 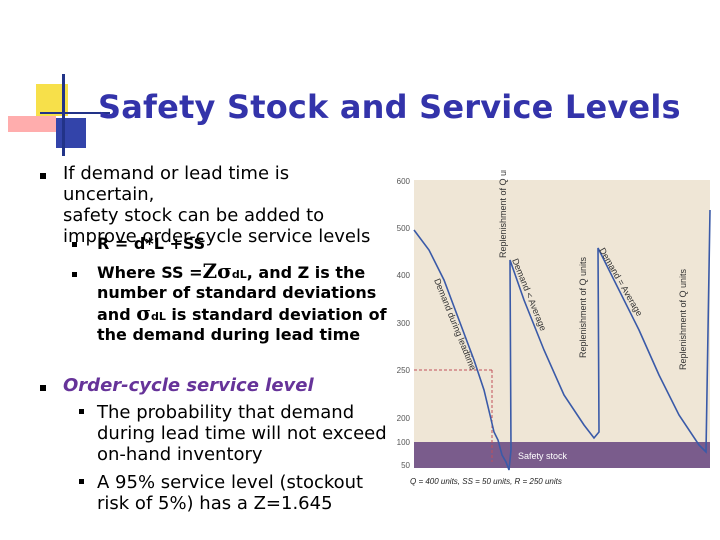 What do you see at coordinates (55, 80) in the screenshot?
I see `logo-decoration` at bounding box center [55, 80].